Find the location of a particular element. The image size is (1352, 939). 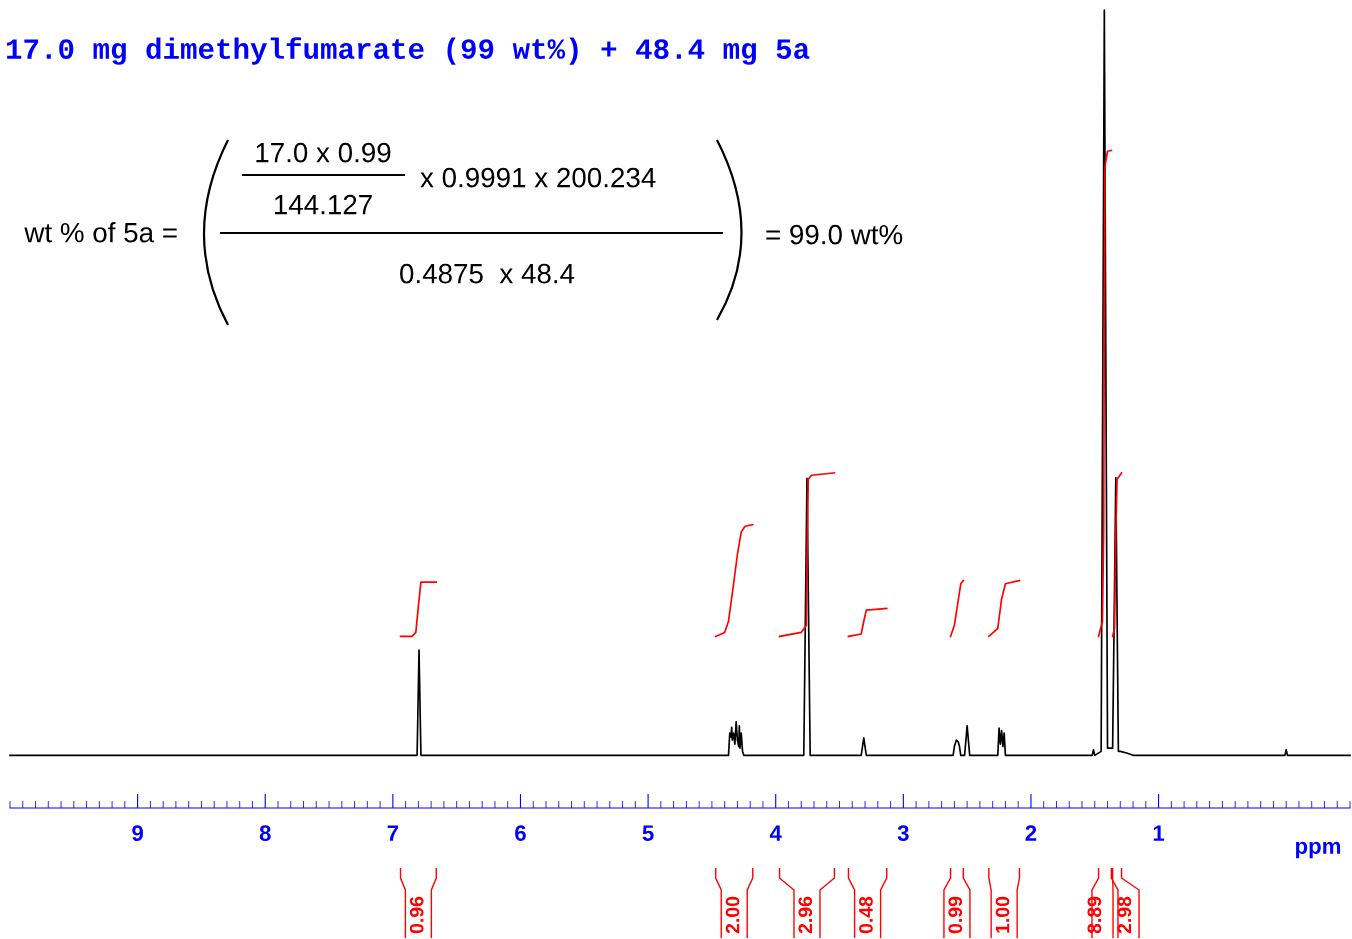

text: 2.96 is located at coordinates (805, 915).